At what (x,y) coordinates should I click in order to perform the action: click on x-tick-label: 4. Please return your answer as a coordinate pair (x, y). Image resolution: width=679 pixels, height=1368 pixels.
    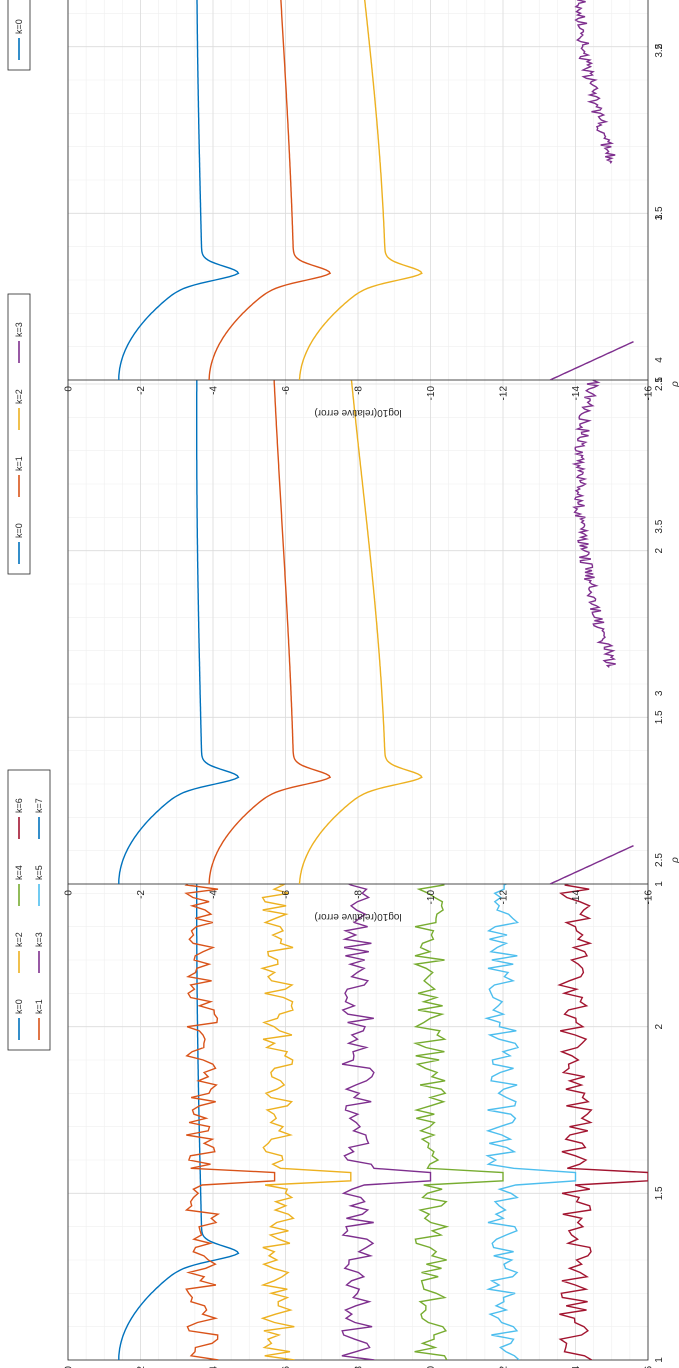
    Looking at the image, I should click on (659, 360).